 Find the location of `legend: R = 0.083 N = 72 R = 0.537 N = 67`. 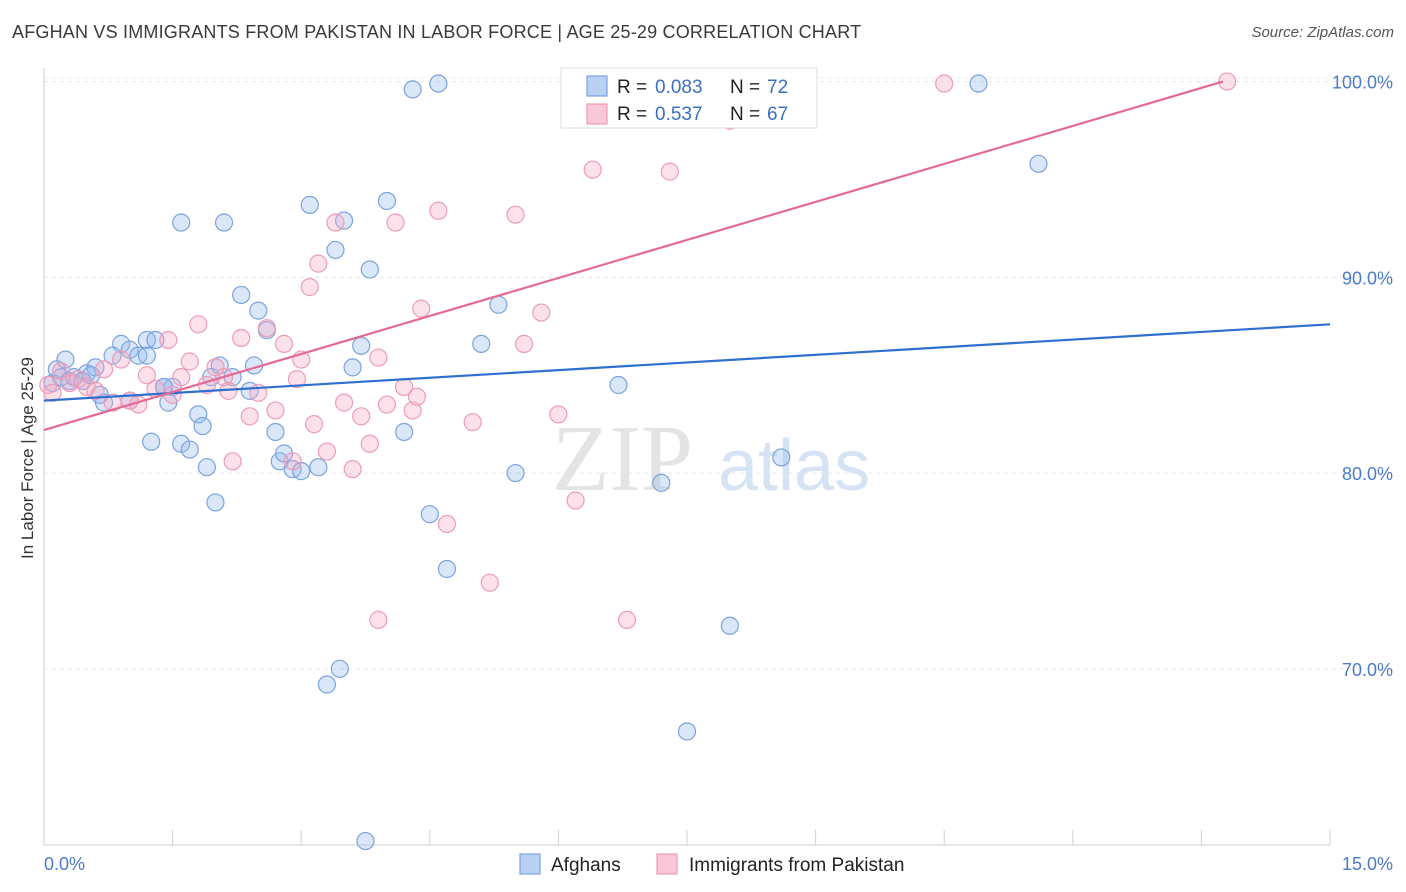

legend: R = 0.083 N = 72 R = 0.537 N = 67 is located at coordinates (689, 98).